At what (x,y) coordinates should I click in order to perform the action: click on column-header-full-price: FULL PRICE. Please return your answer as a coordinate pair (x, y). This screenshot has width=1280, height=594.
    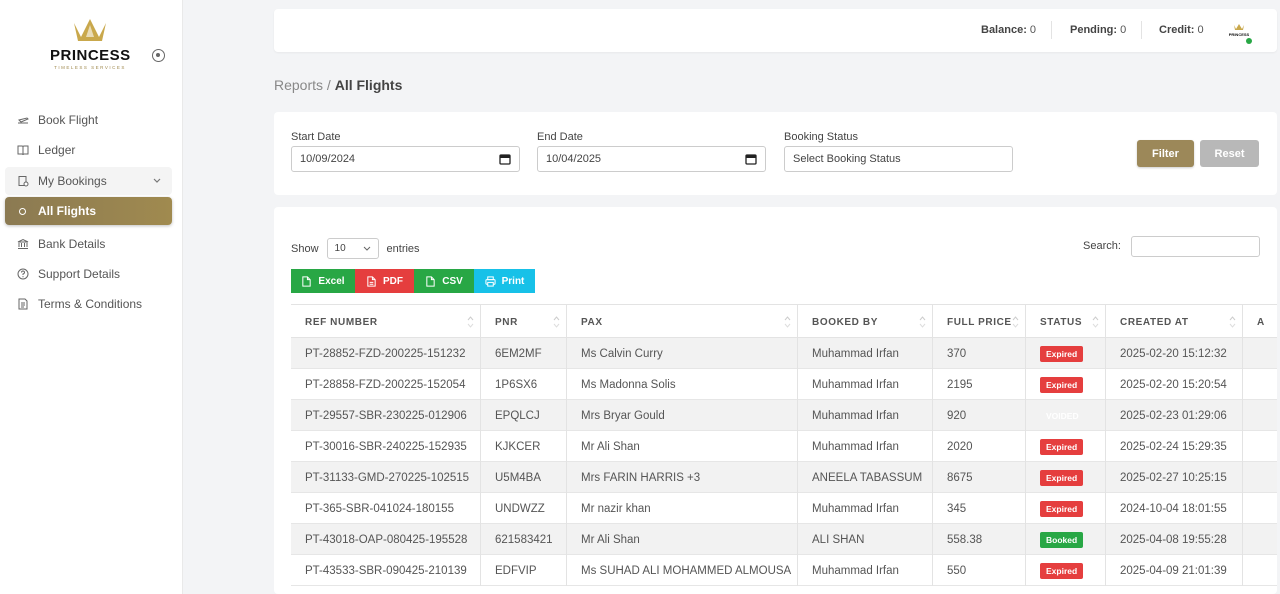
    Looking at the image, I should click on (979, 322).